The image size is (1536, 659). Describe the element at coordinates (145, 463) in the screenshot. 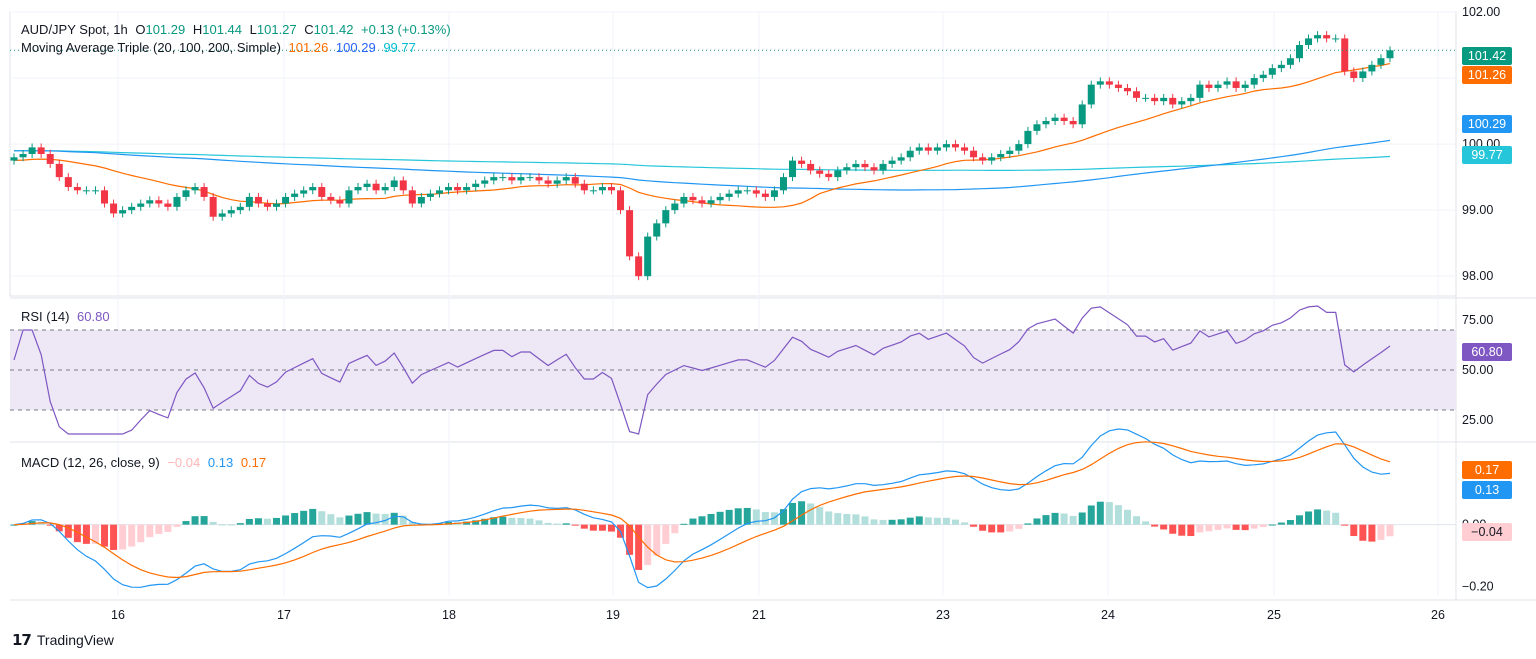

I see `macd-legend: MACD (12, 26, close, 9) −0.04 0.13 0.17` at that location.